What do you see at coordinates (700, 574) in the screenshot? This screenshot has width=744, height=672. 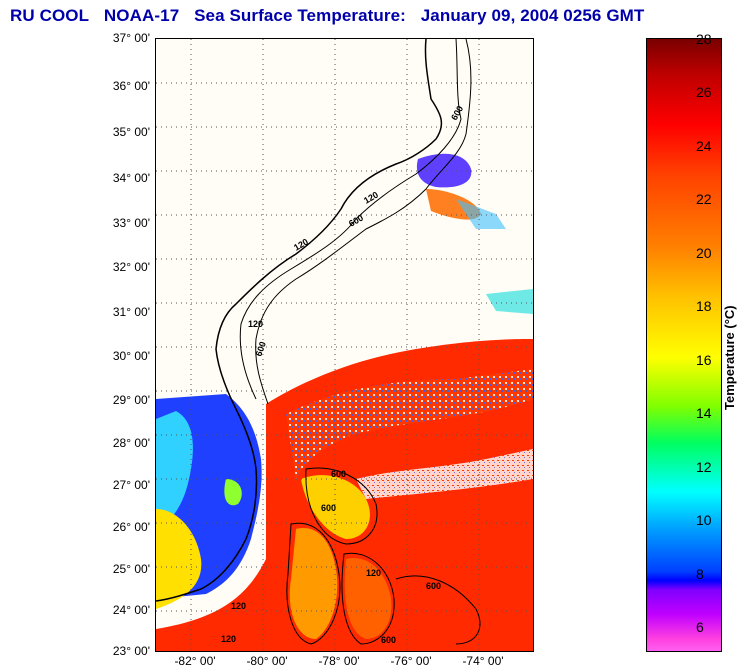 I see `colorbar-tick: 8` at bounding box center [700, 574].